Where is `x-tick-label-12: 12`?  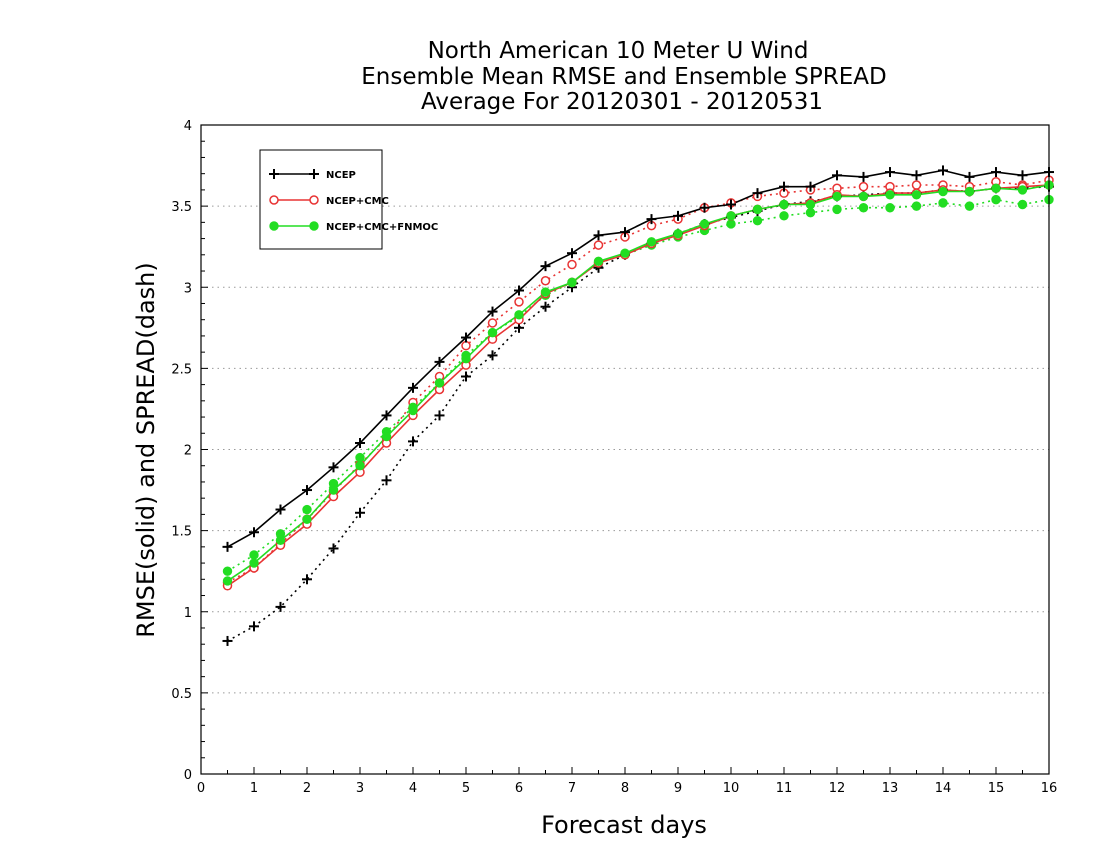
x-tick-label-12: 12 is located at coordinates (837, 788).